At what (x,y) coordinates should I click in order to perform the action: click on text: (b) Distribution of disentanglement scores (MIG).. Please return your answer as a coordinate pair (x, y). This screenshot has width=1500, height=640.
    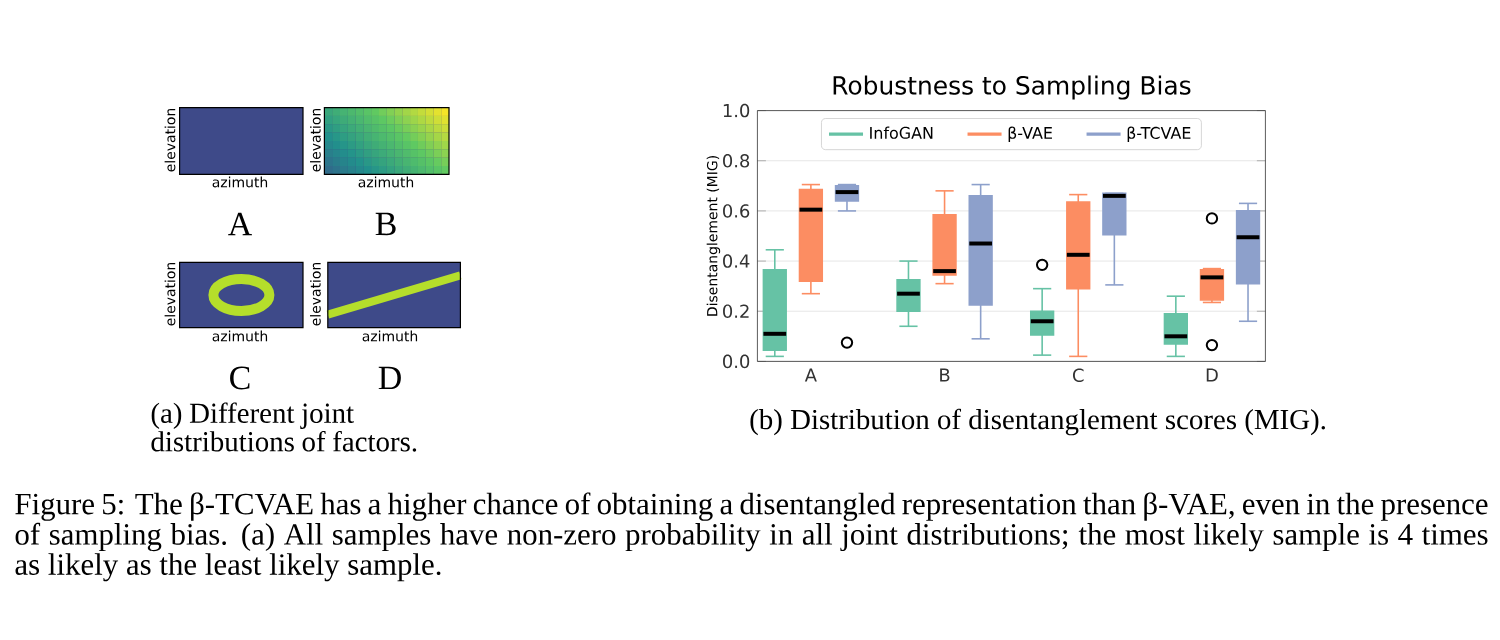
    Looking at the image, I should click on (1037, 422).